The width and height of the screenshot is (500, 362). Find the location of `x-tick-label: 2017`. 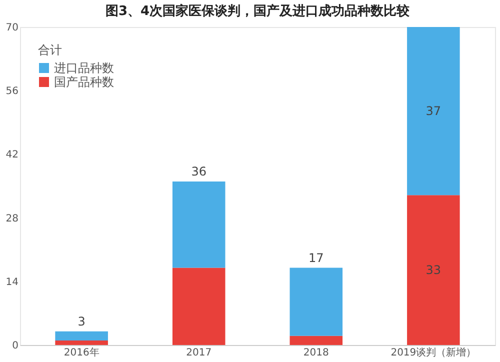

x-tick-label: 2017 is located at coordinates (199, 353).